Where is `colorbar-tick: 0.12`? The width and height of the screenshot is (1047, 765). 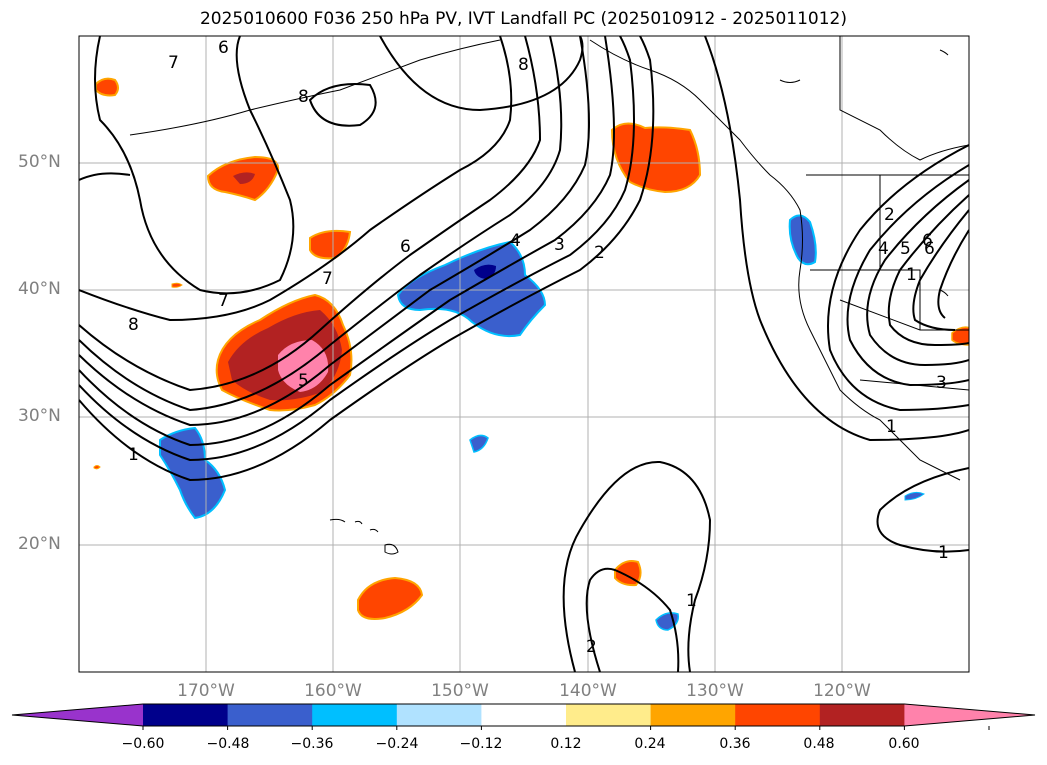
colorbar-tick: 0.12 is located at coordinates (566, 744).